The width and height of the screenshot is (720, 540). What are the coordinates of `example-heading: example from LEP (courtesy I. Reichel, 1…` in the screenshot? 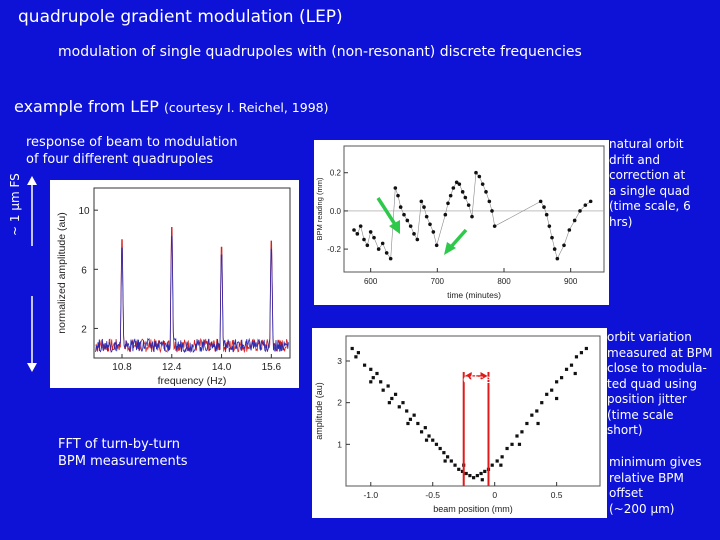 It's located at (171, 106).